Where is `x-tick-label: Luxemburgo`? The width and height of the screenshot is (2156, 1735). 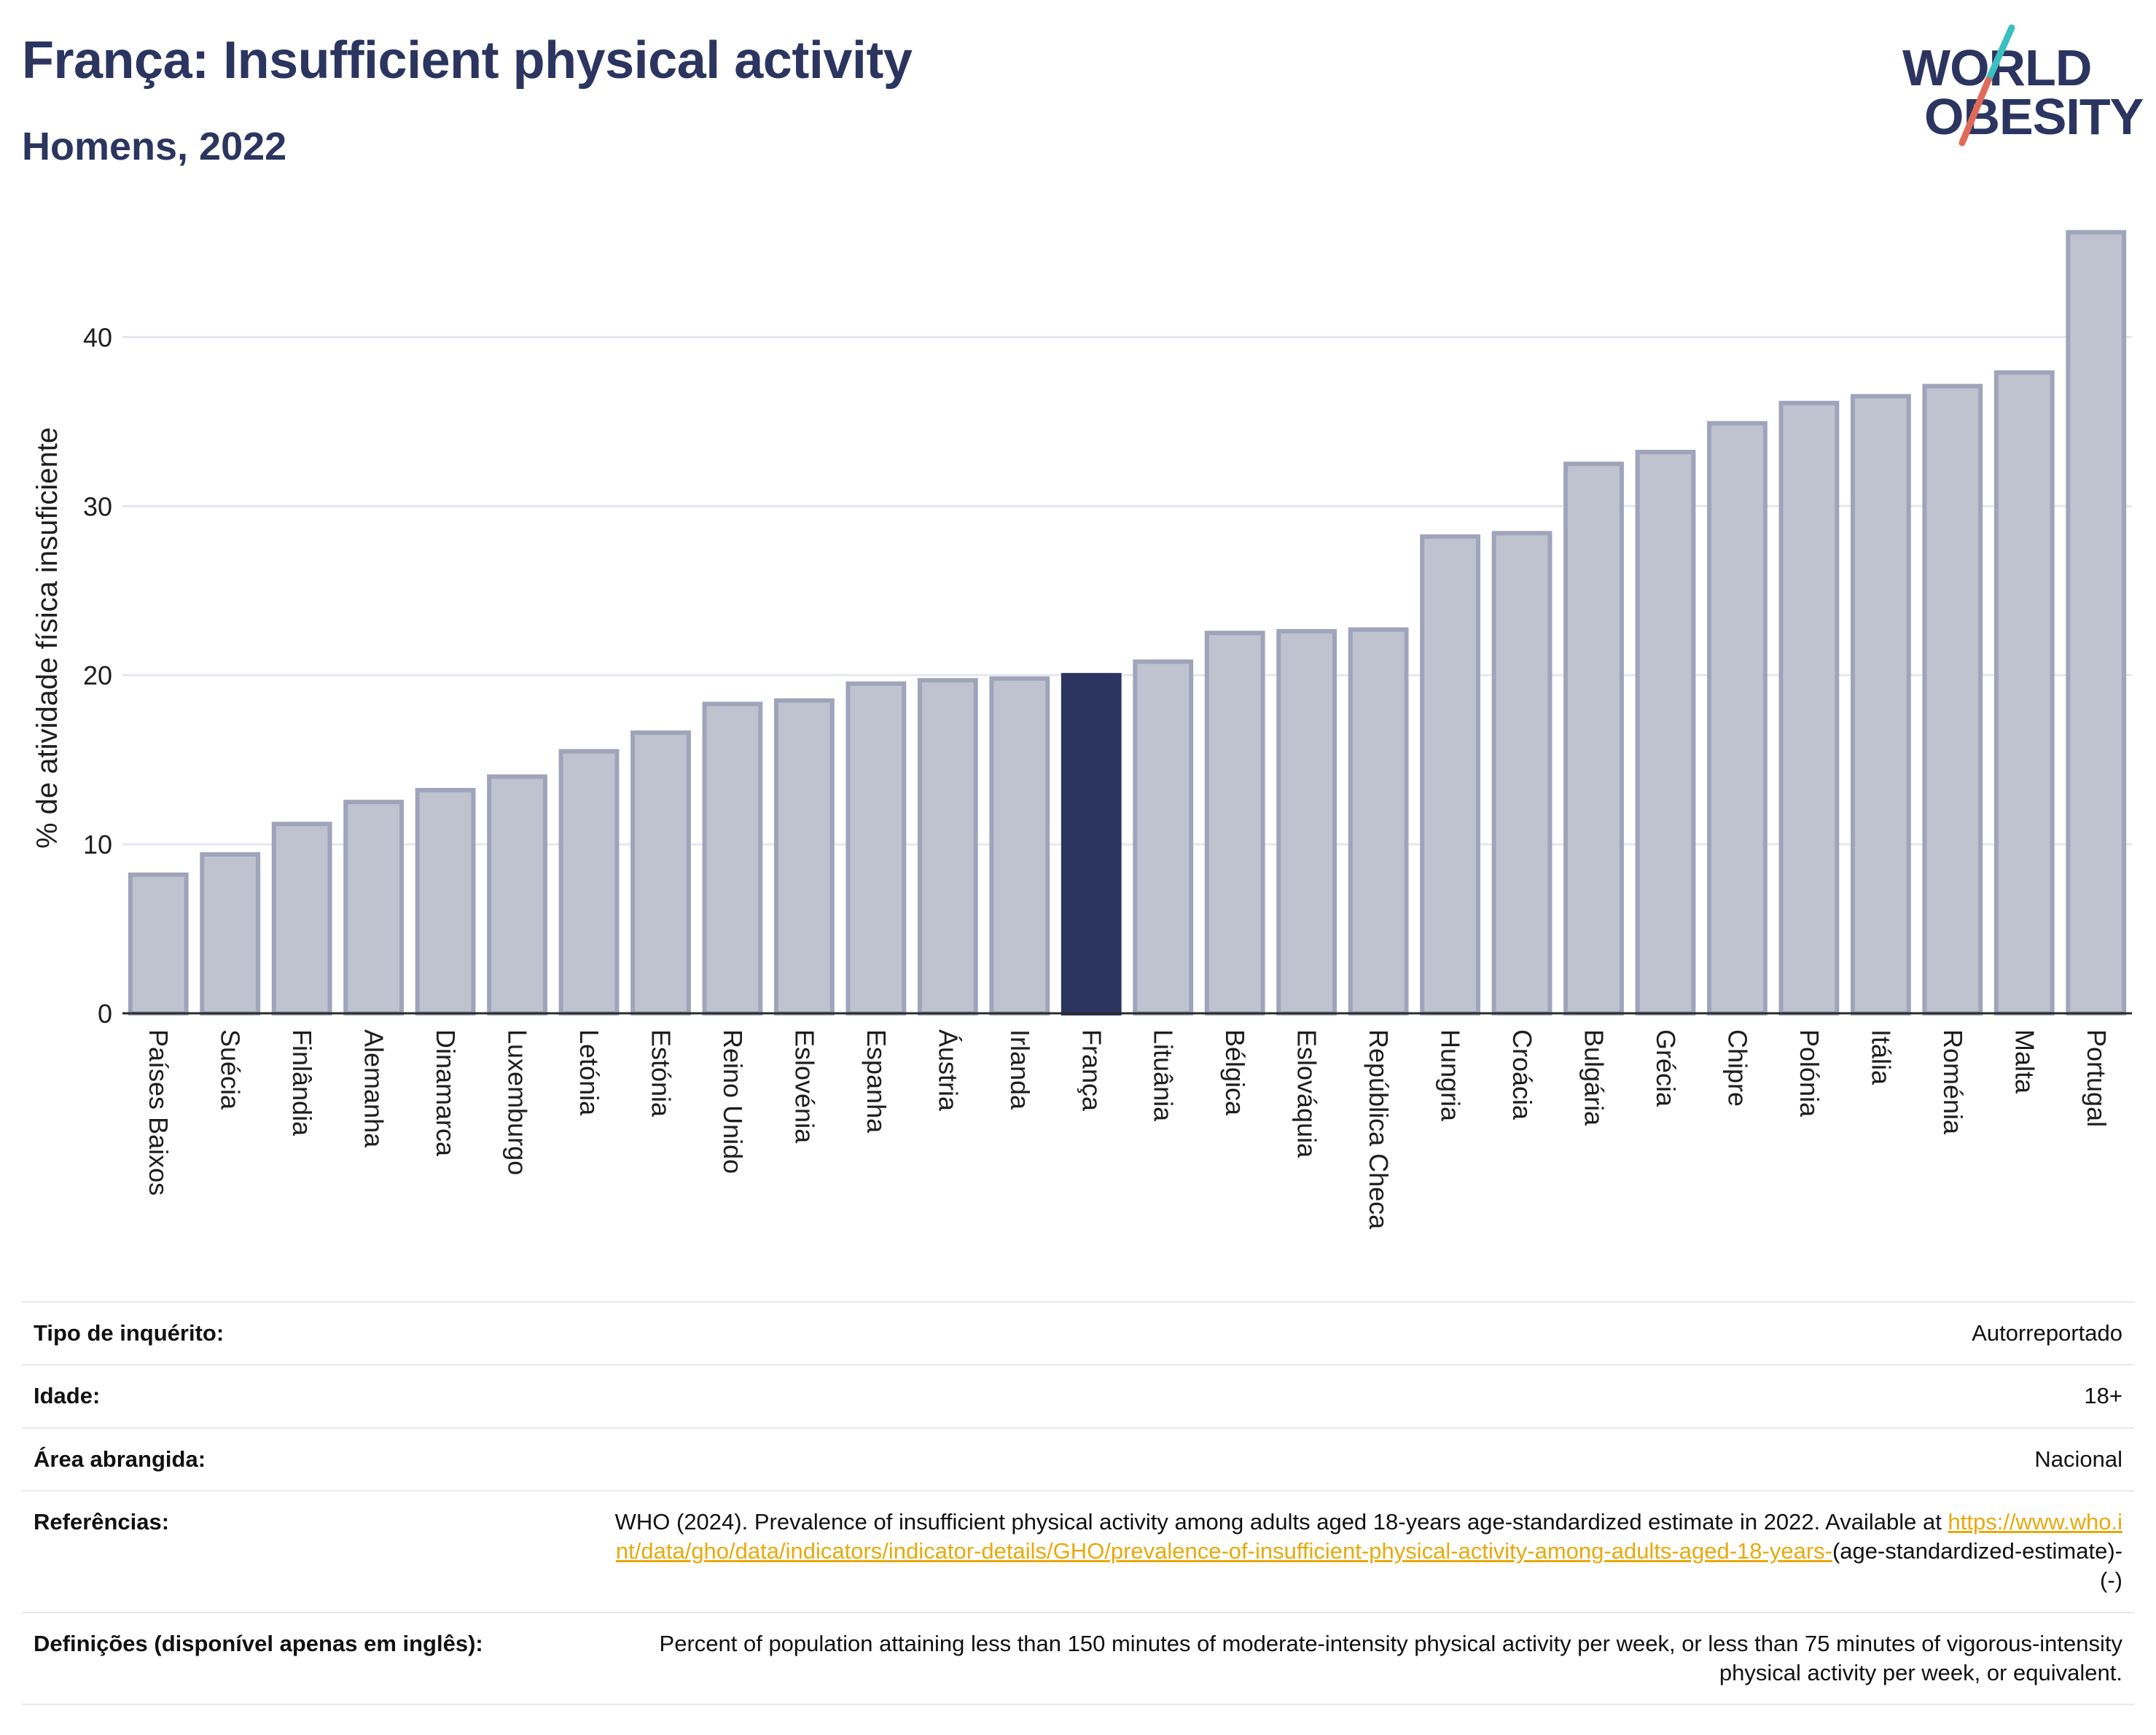 x-tick-label: Luxemburgo is located at coordinates (518, 1102).